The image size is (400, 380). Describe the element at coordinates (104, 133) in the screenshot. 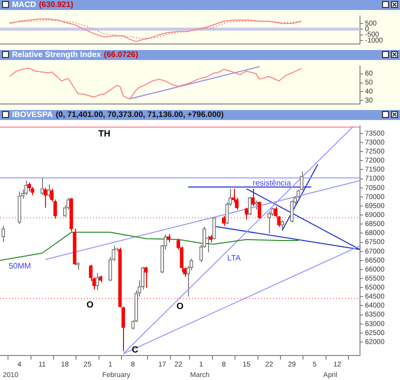

I see `annotation: TH` at that location.